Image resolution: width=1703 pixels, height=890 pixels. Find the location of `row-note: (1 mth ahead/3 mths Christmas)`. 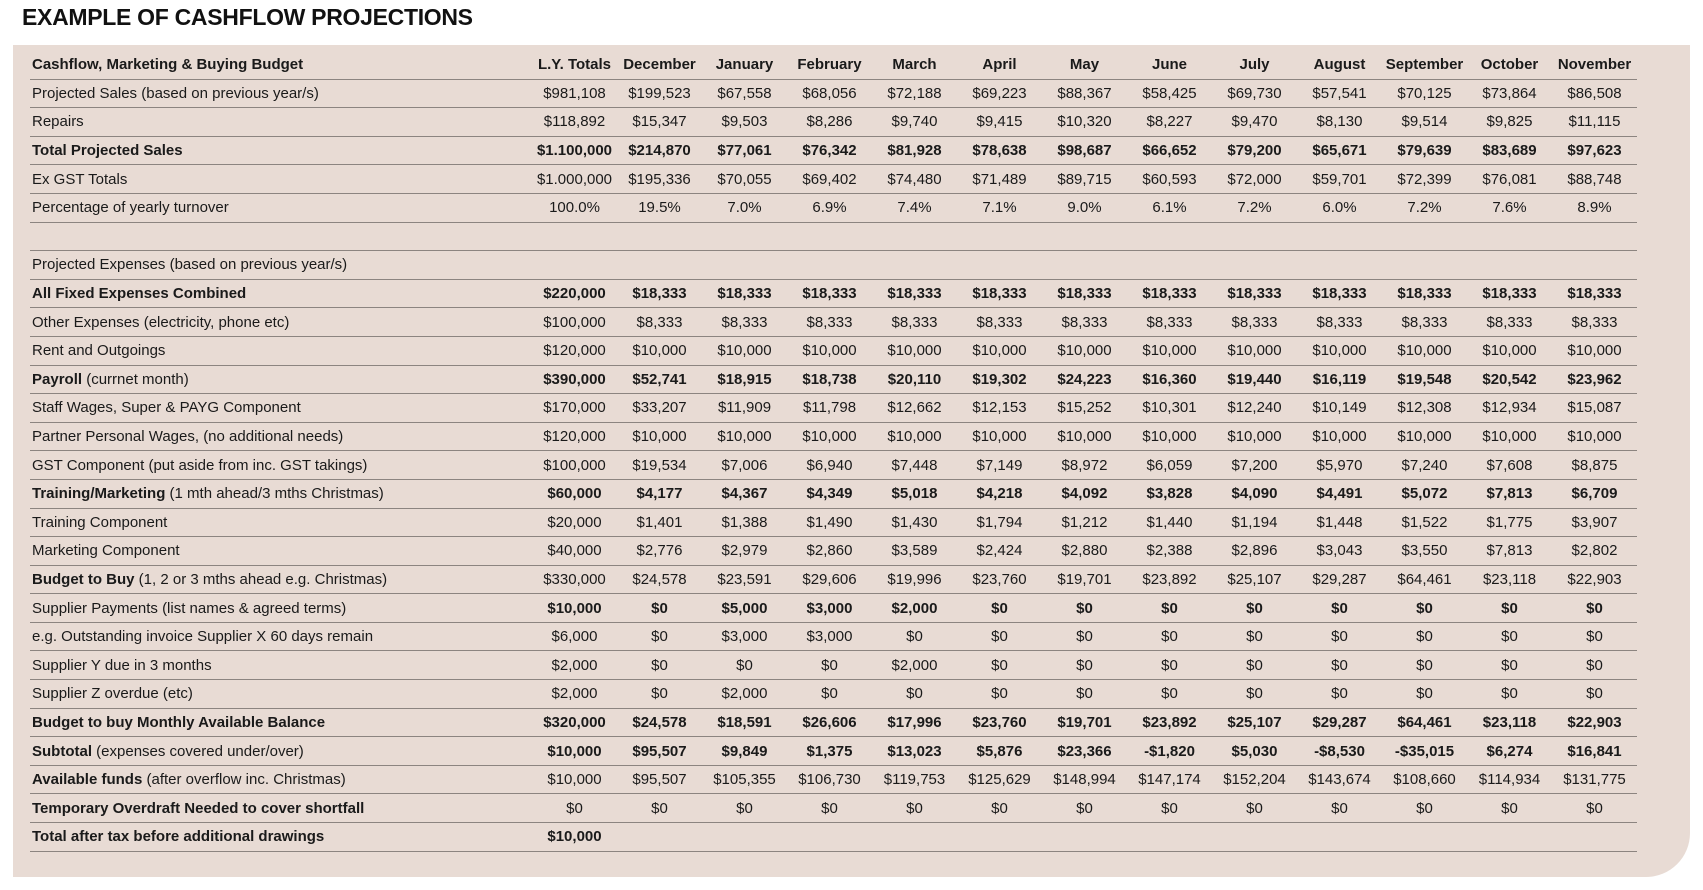

row-note: (1 mth ahead/3 mths Christmas) is located at coordinates (276, 494).